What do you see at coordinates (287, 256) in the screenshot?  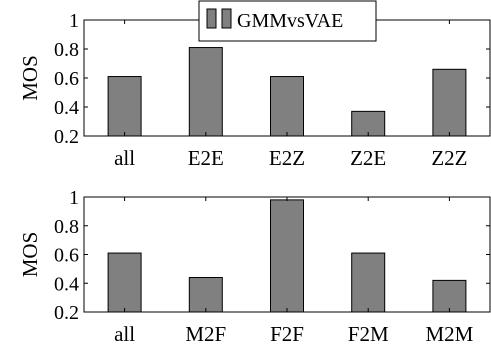 I see `bar-f2f` at bounding box center [287, 256].